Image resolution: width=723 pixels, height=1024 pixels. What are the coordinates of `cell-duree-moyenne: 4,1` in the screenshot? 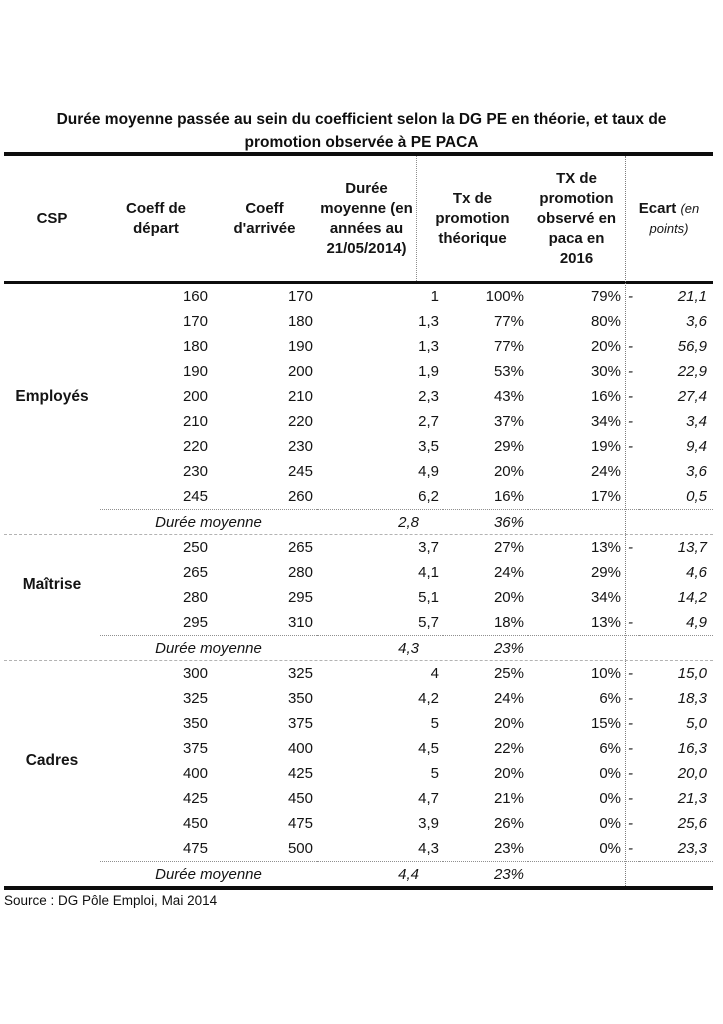 It's located at (428, 572).